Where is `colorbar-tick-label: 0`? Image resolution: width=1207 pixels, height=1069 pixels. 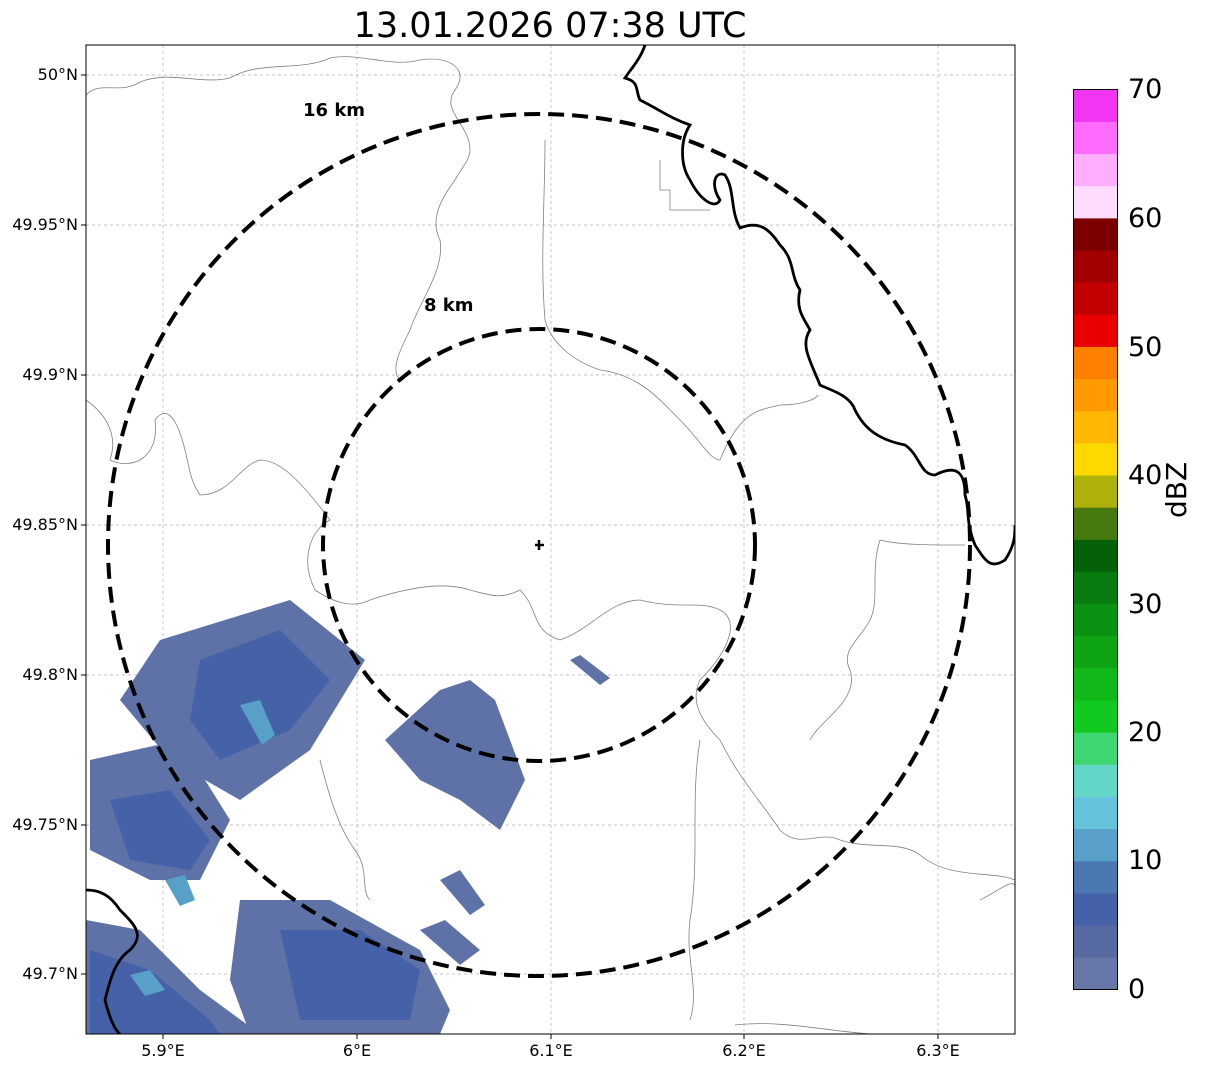
colorbar-tick-label: 0 is located at coordinates (1137, 989).